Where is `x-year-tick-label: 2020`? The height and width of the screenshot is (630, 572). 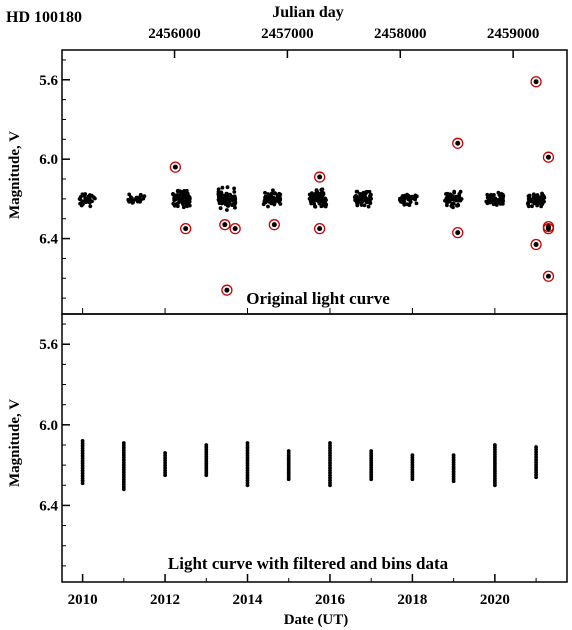 x-year-tick-label: 2020 is located at coordinates (495, 600).